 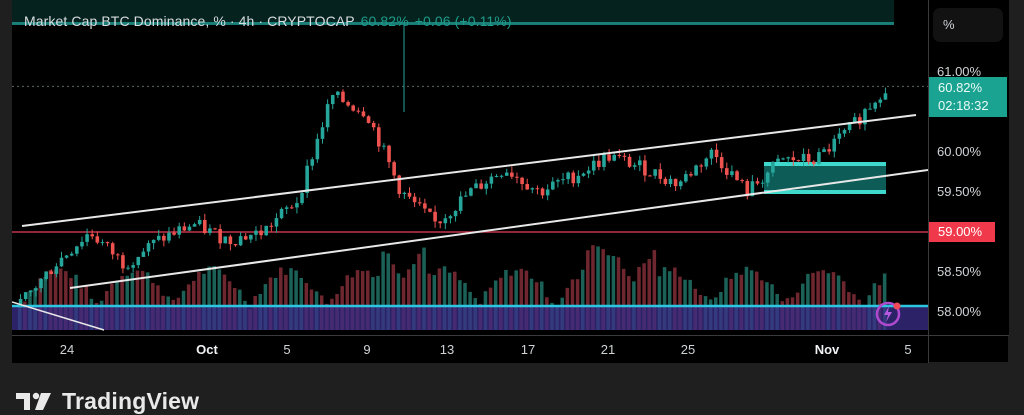 What do you see at coordinates (207, 349) in the screenshot?
I see `time-label: Oct` at bounding box center [207, 349].